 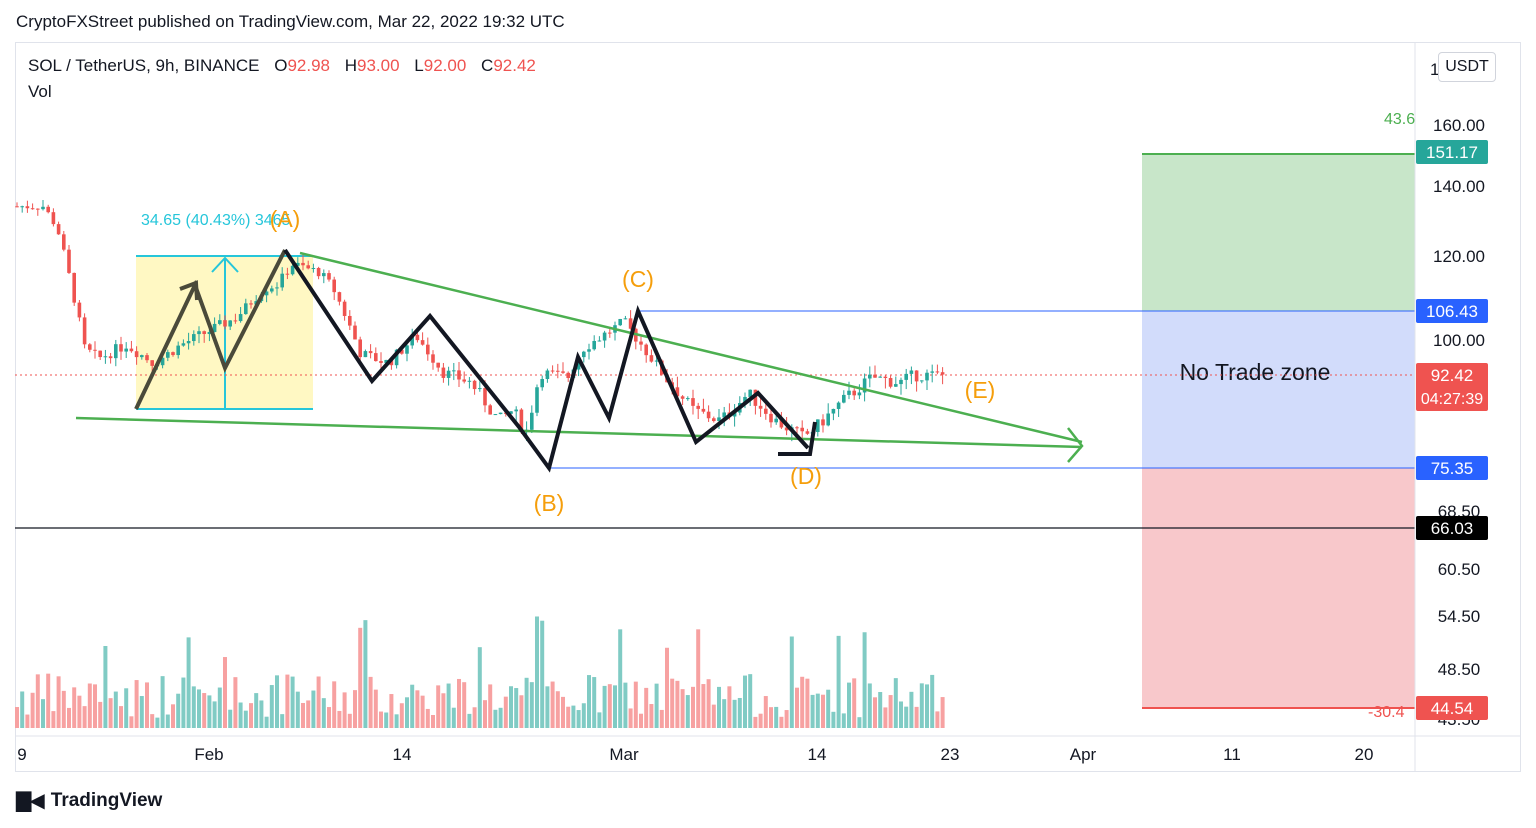 I want to click on x-tick-label: Apr, so click(x=1083, y=754).